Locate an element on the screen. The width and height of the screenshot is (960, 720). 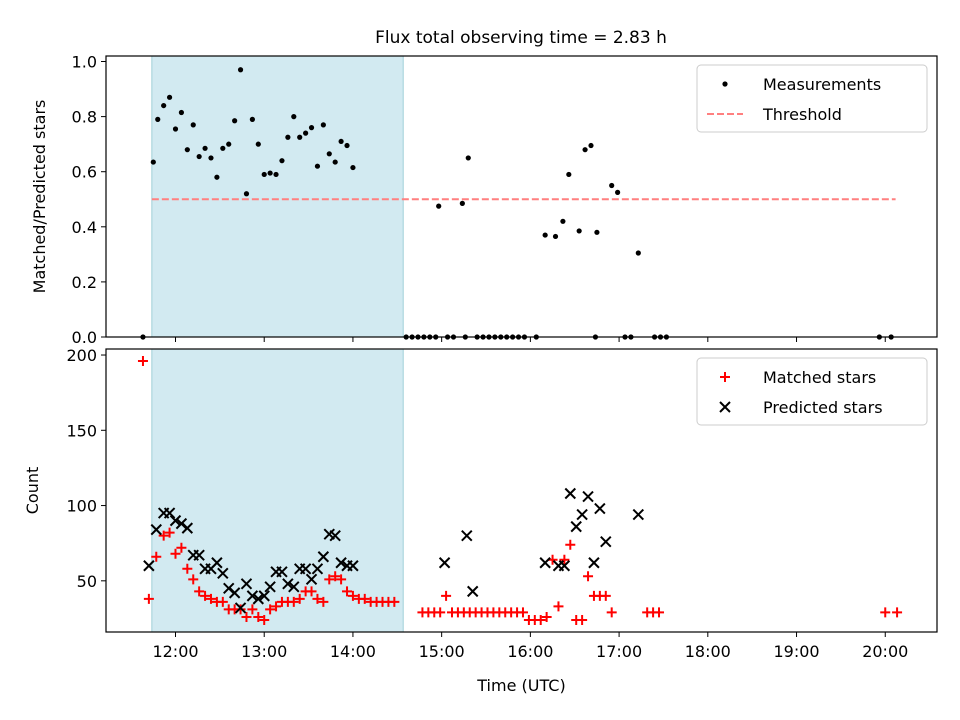
legend-label: Predicted stars is located at coordinates (823, 407).